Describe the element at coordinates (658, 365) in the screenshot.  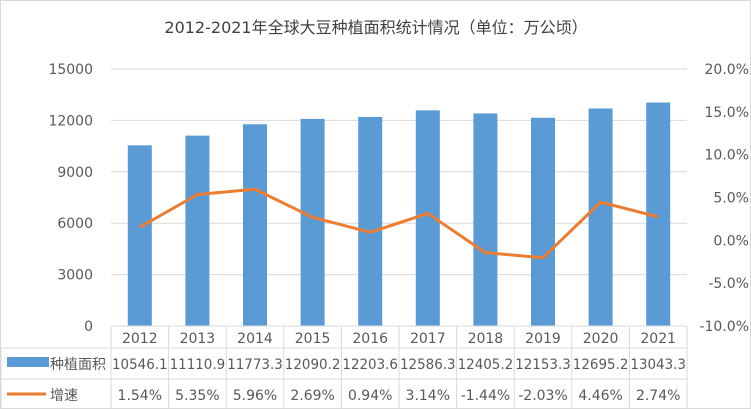
I see `table-cell-area: 13043.3` at that location.